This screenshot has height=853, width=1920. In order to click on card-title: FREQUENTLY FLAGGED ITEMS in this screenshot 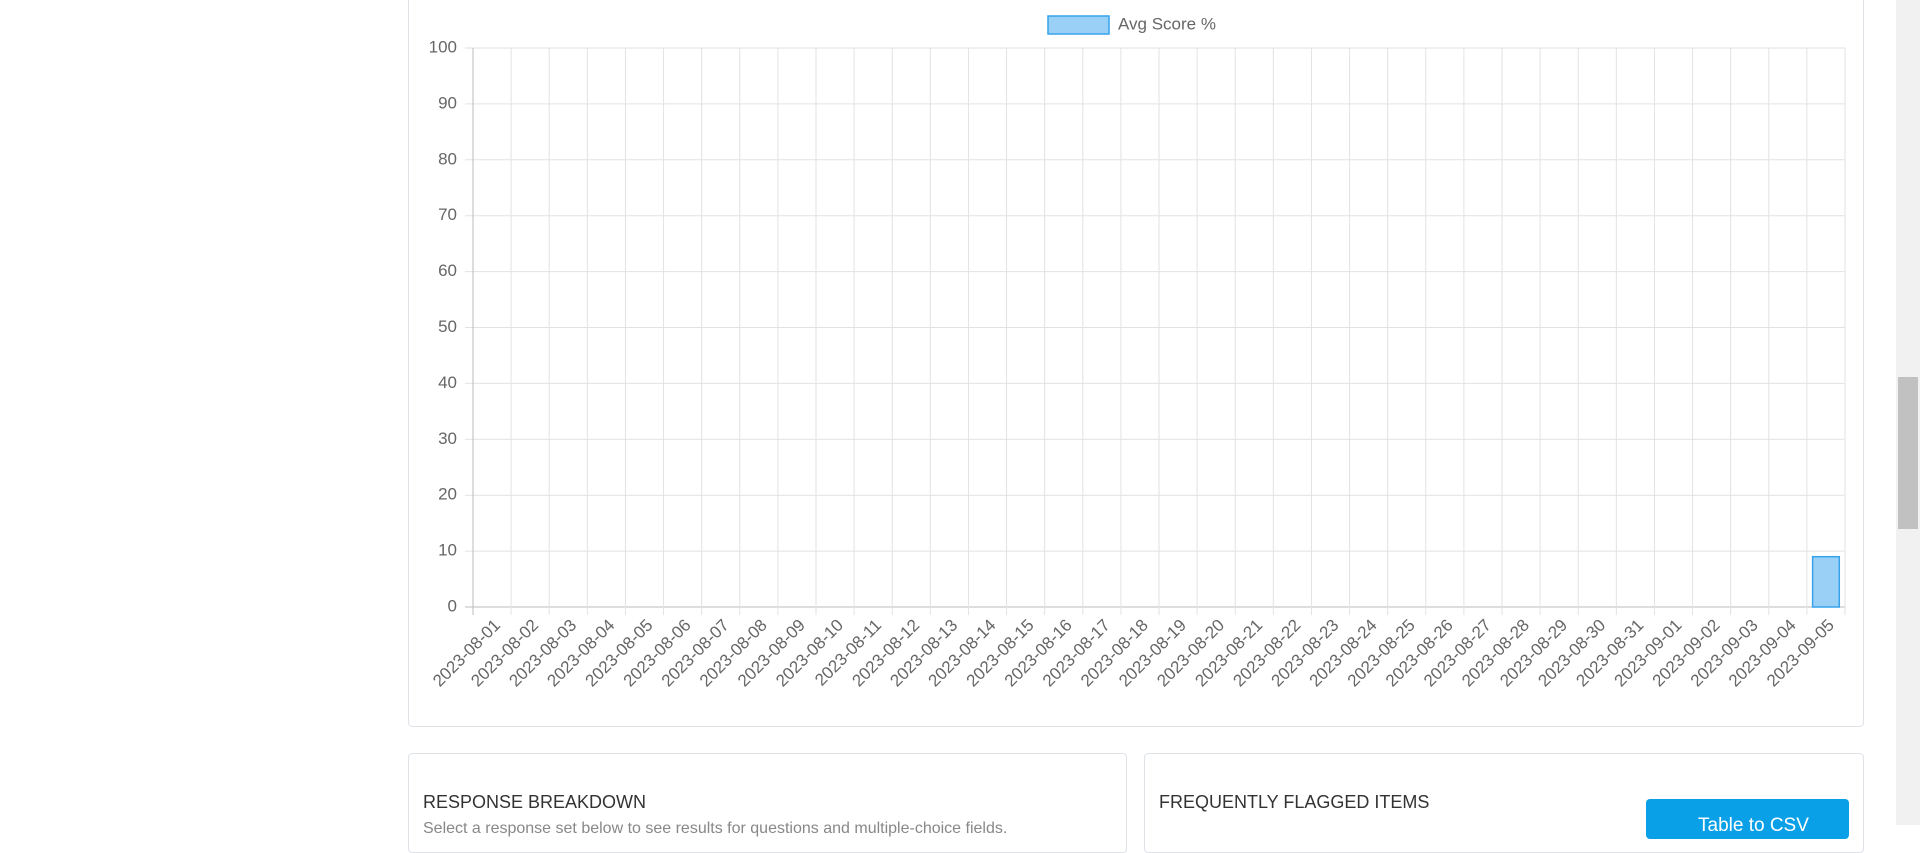, I will do `click(1294, 802)`.